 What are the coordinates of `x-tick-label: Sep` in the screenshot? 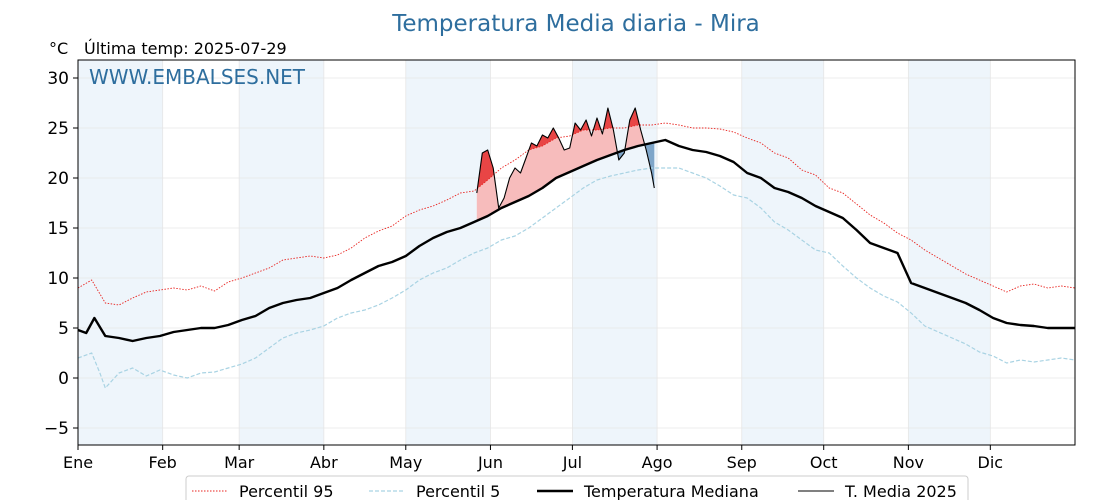 It's located at (742, 462).